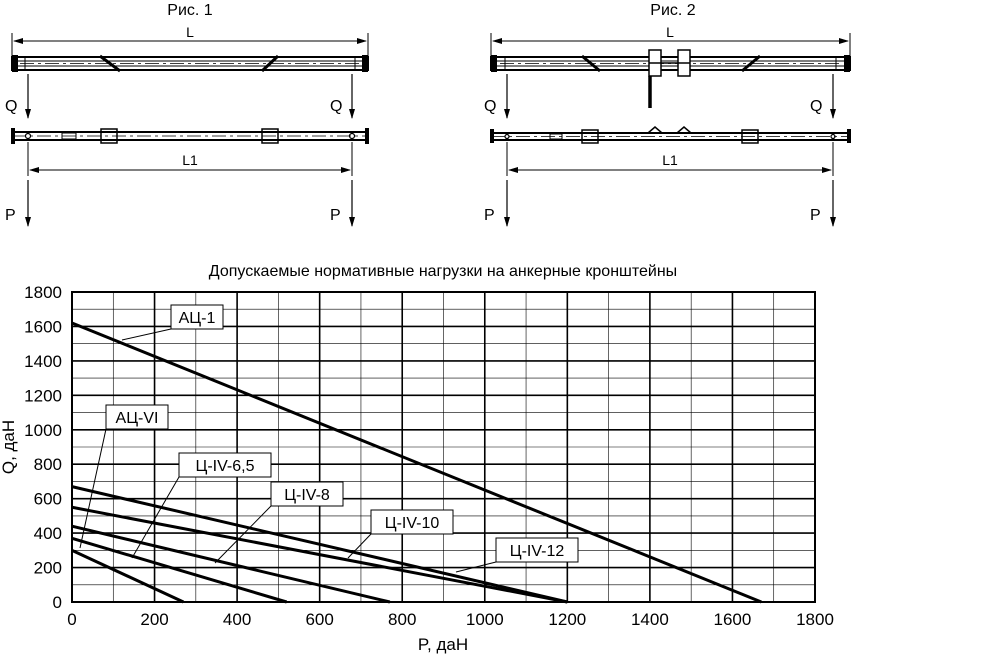  Describe the element at coordinates (567, 619) in the screenshot. I see `x-tick-label: 1200` at that location.